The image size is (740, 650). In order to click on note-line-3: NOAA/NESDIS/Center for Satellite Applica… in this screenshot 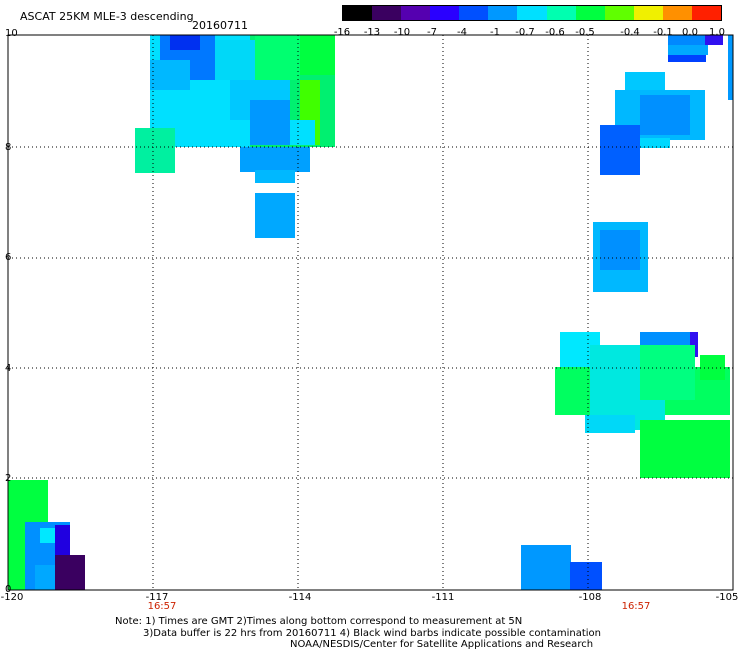, I will do `click(442, 644)`.